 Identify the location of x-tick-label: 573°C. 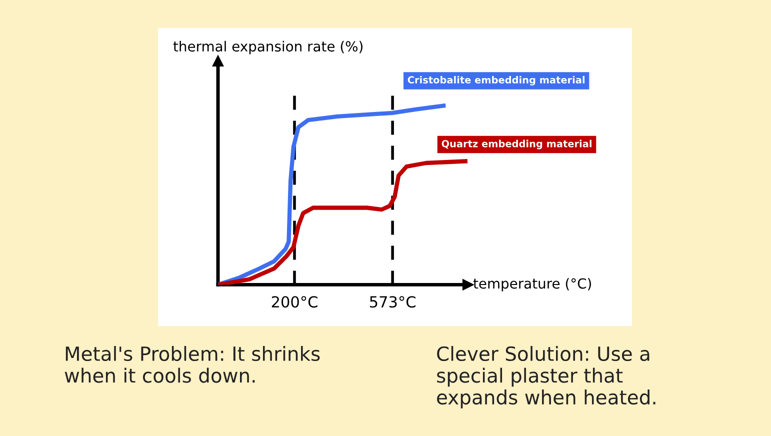
(393, 302).